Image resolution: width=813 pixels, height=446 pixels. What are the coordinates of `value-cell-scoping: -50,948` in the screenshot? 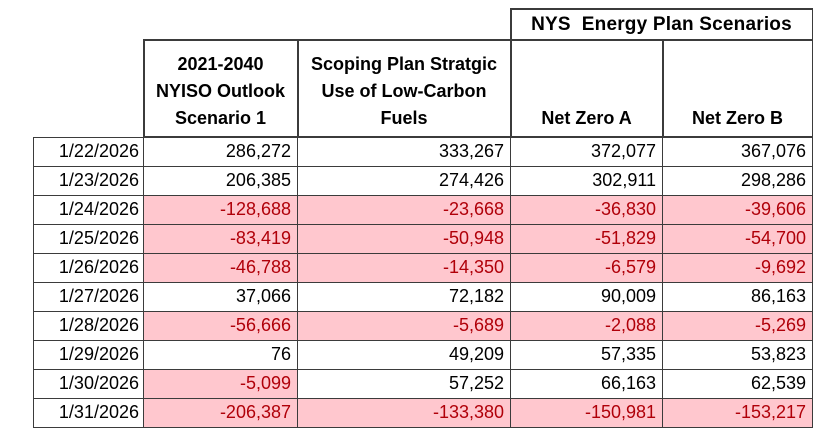 It's located at (404, 238).